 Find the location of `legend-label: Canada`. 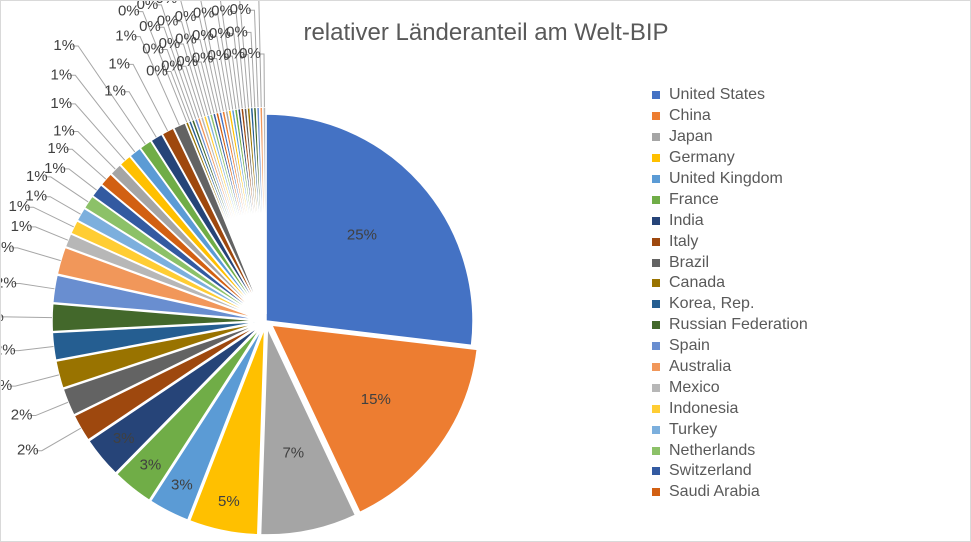

legend-label: Canada is located at coordinates (697, 283).